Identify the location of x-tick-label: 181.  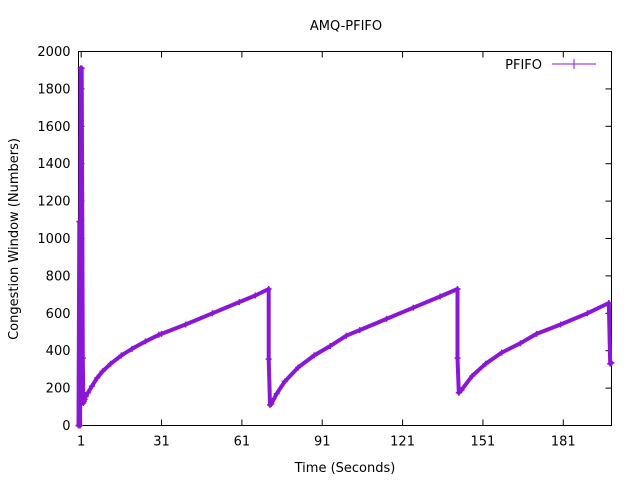
(563, 442).